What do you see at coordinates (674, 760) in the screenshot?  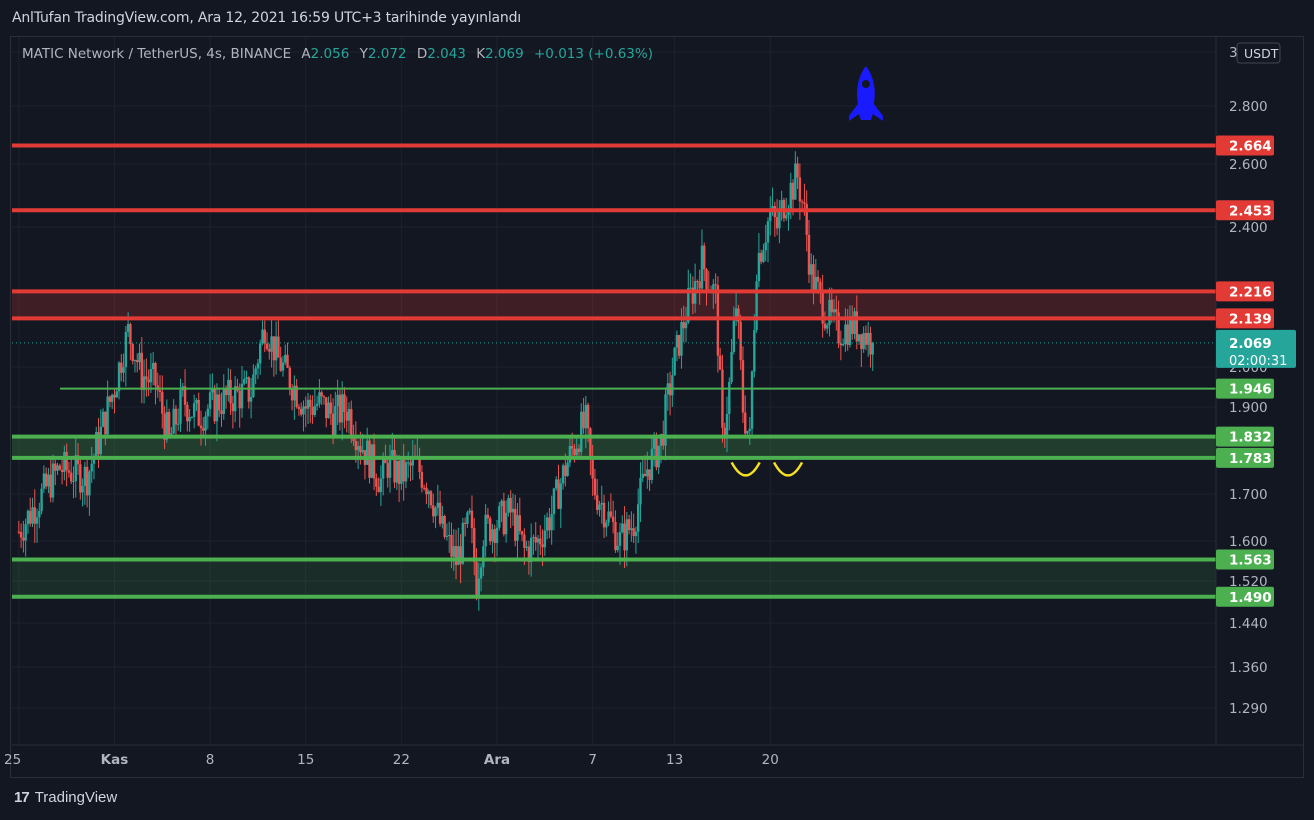 I see `x-tick-label: 13` at bounding box center [674, 760].